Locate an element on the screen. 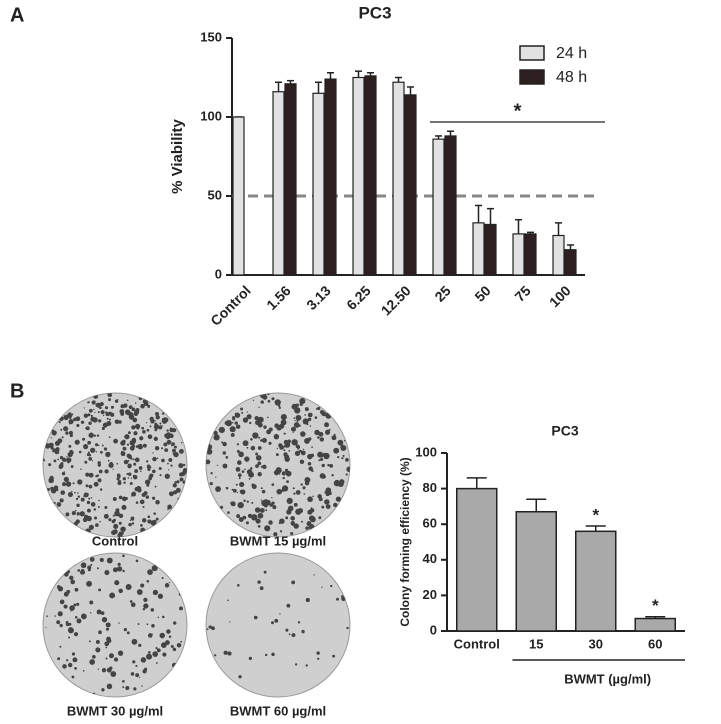 The image size is (721, 724). y-tick-label: 100 is located at coordinates (211, 115).